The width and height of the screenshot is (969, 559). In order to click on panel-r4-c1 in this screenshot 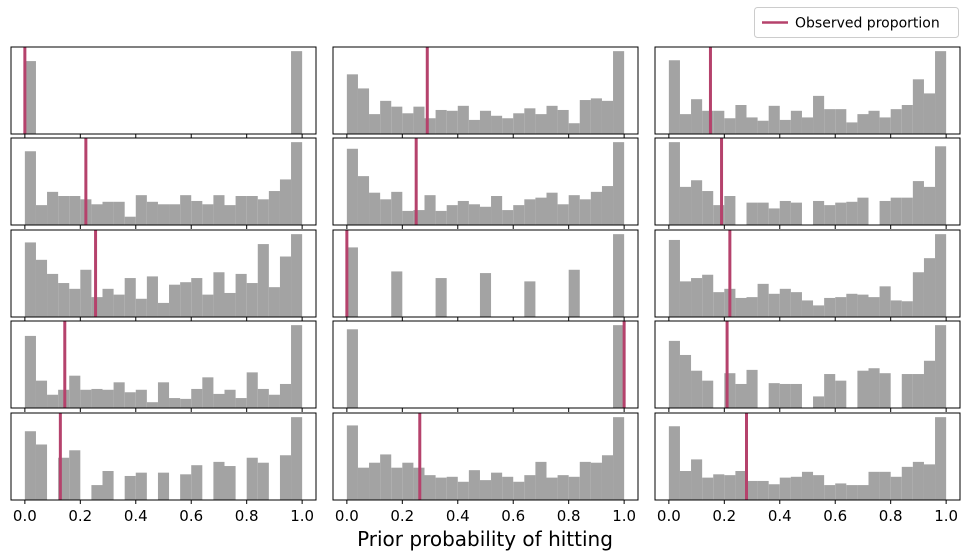, I will do `click(163, 366)`.